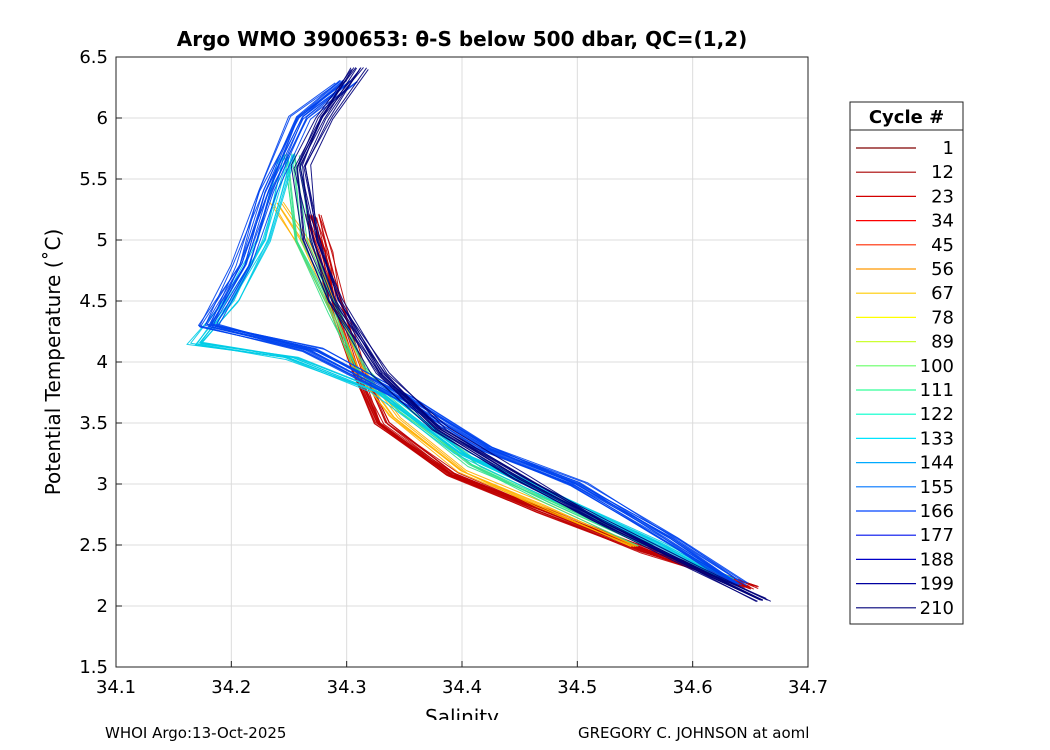  I want to click on y-tick-label: 4, so click(102, 362).